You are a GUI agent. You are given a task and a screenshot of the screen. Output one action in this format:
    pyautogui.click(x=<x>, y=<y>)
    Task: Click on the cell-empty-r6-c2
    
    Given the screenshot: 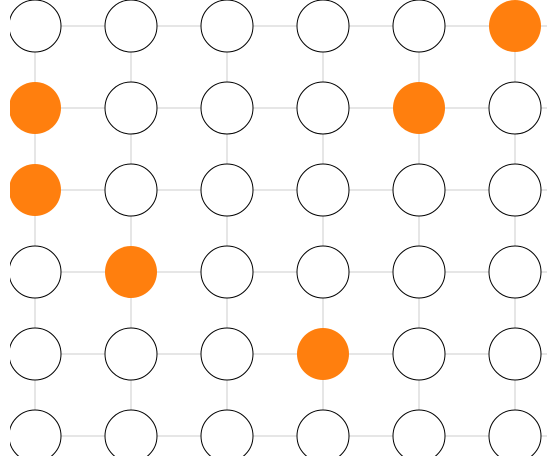 What is the action you would take?
    pyautogui.click(x=131, y=435)
    